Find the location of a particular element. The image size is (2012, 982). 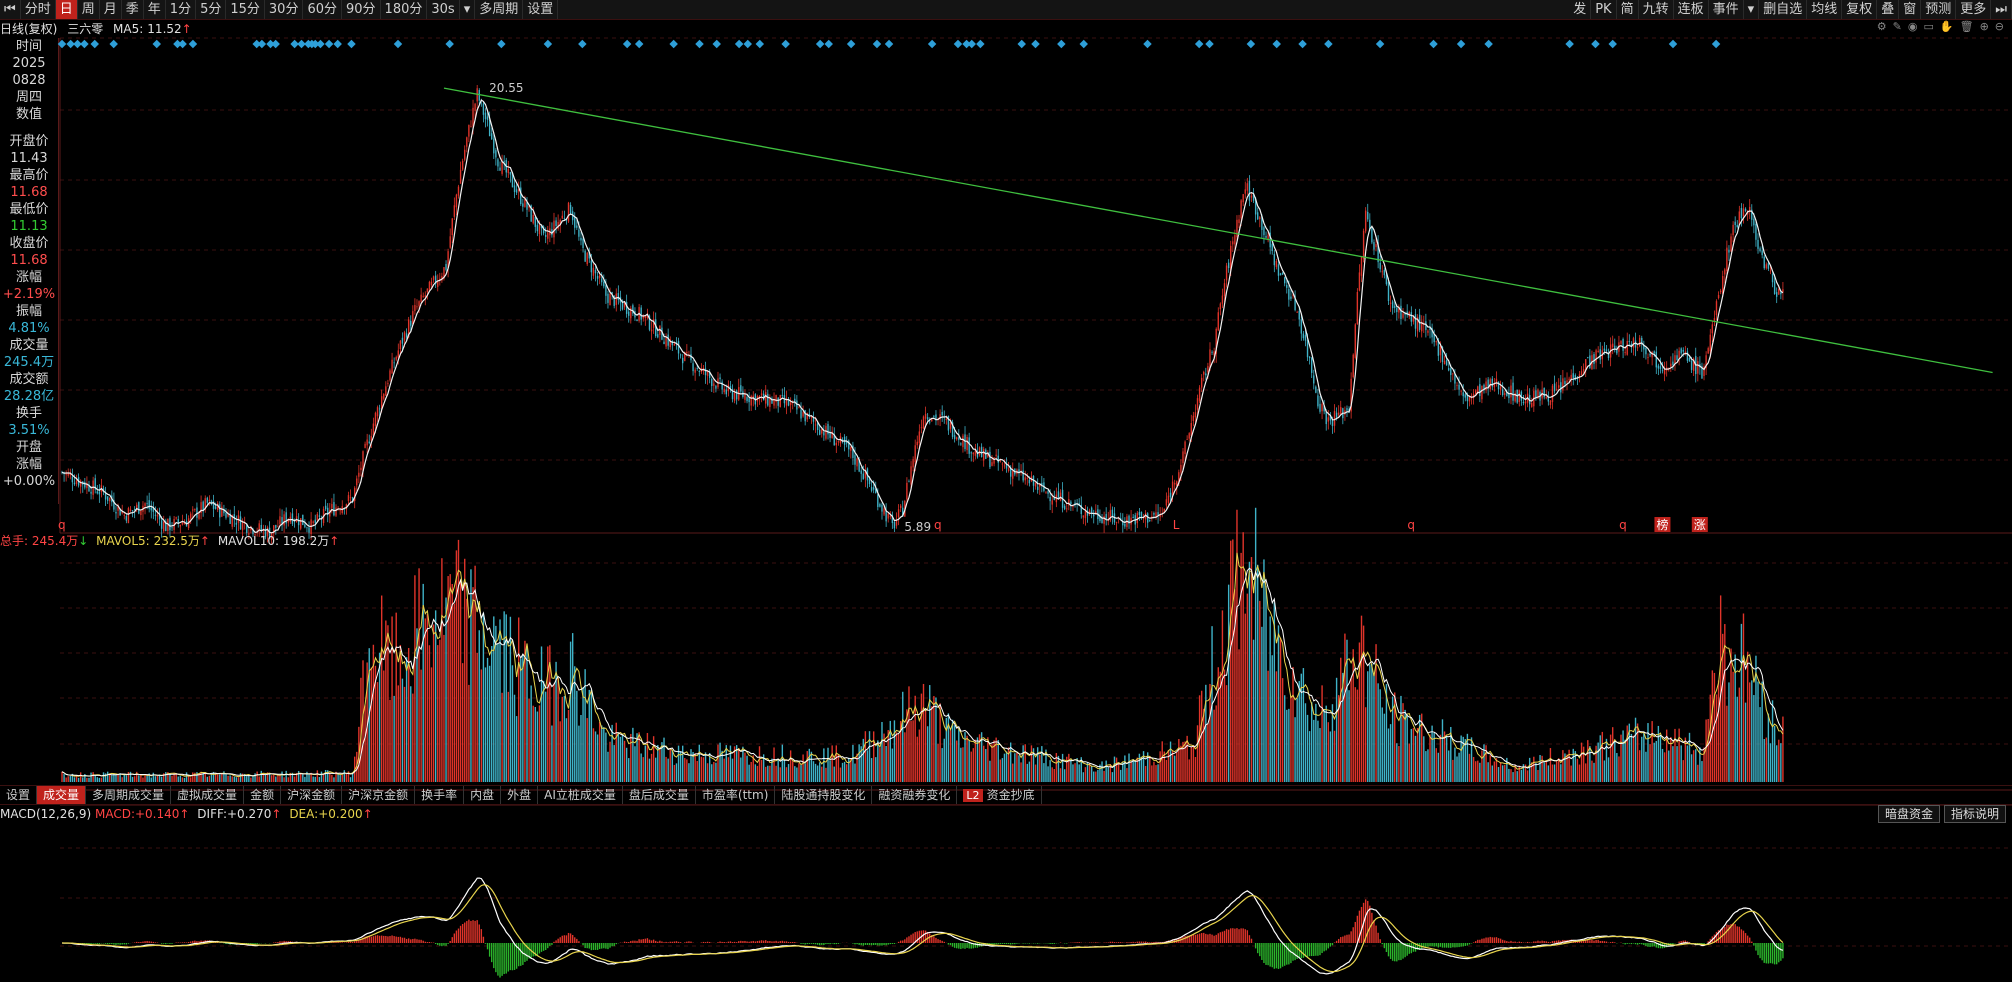

draw-icon: ✎ is located at coordinates (1897, 26).